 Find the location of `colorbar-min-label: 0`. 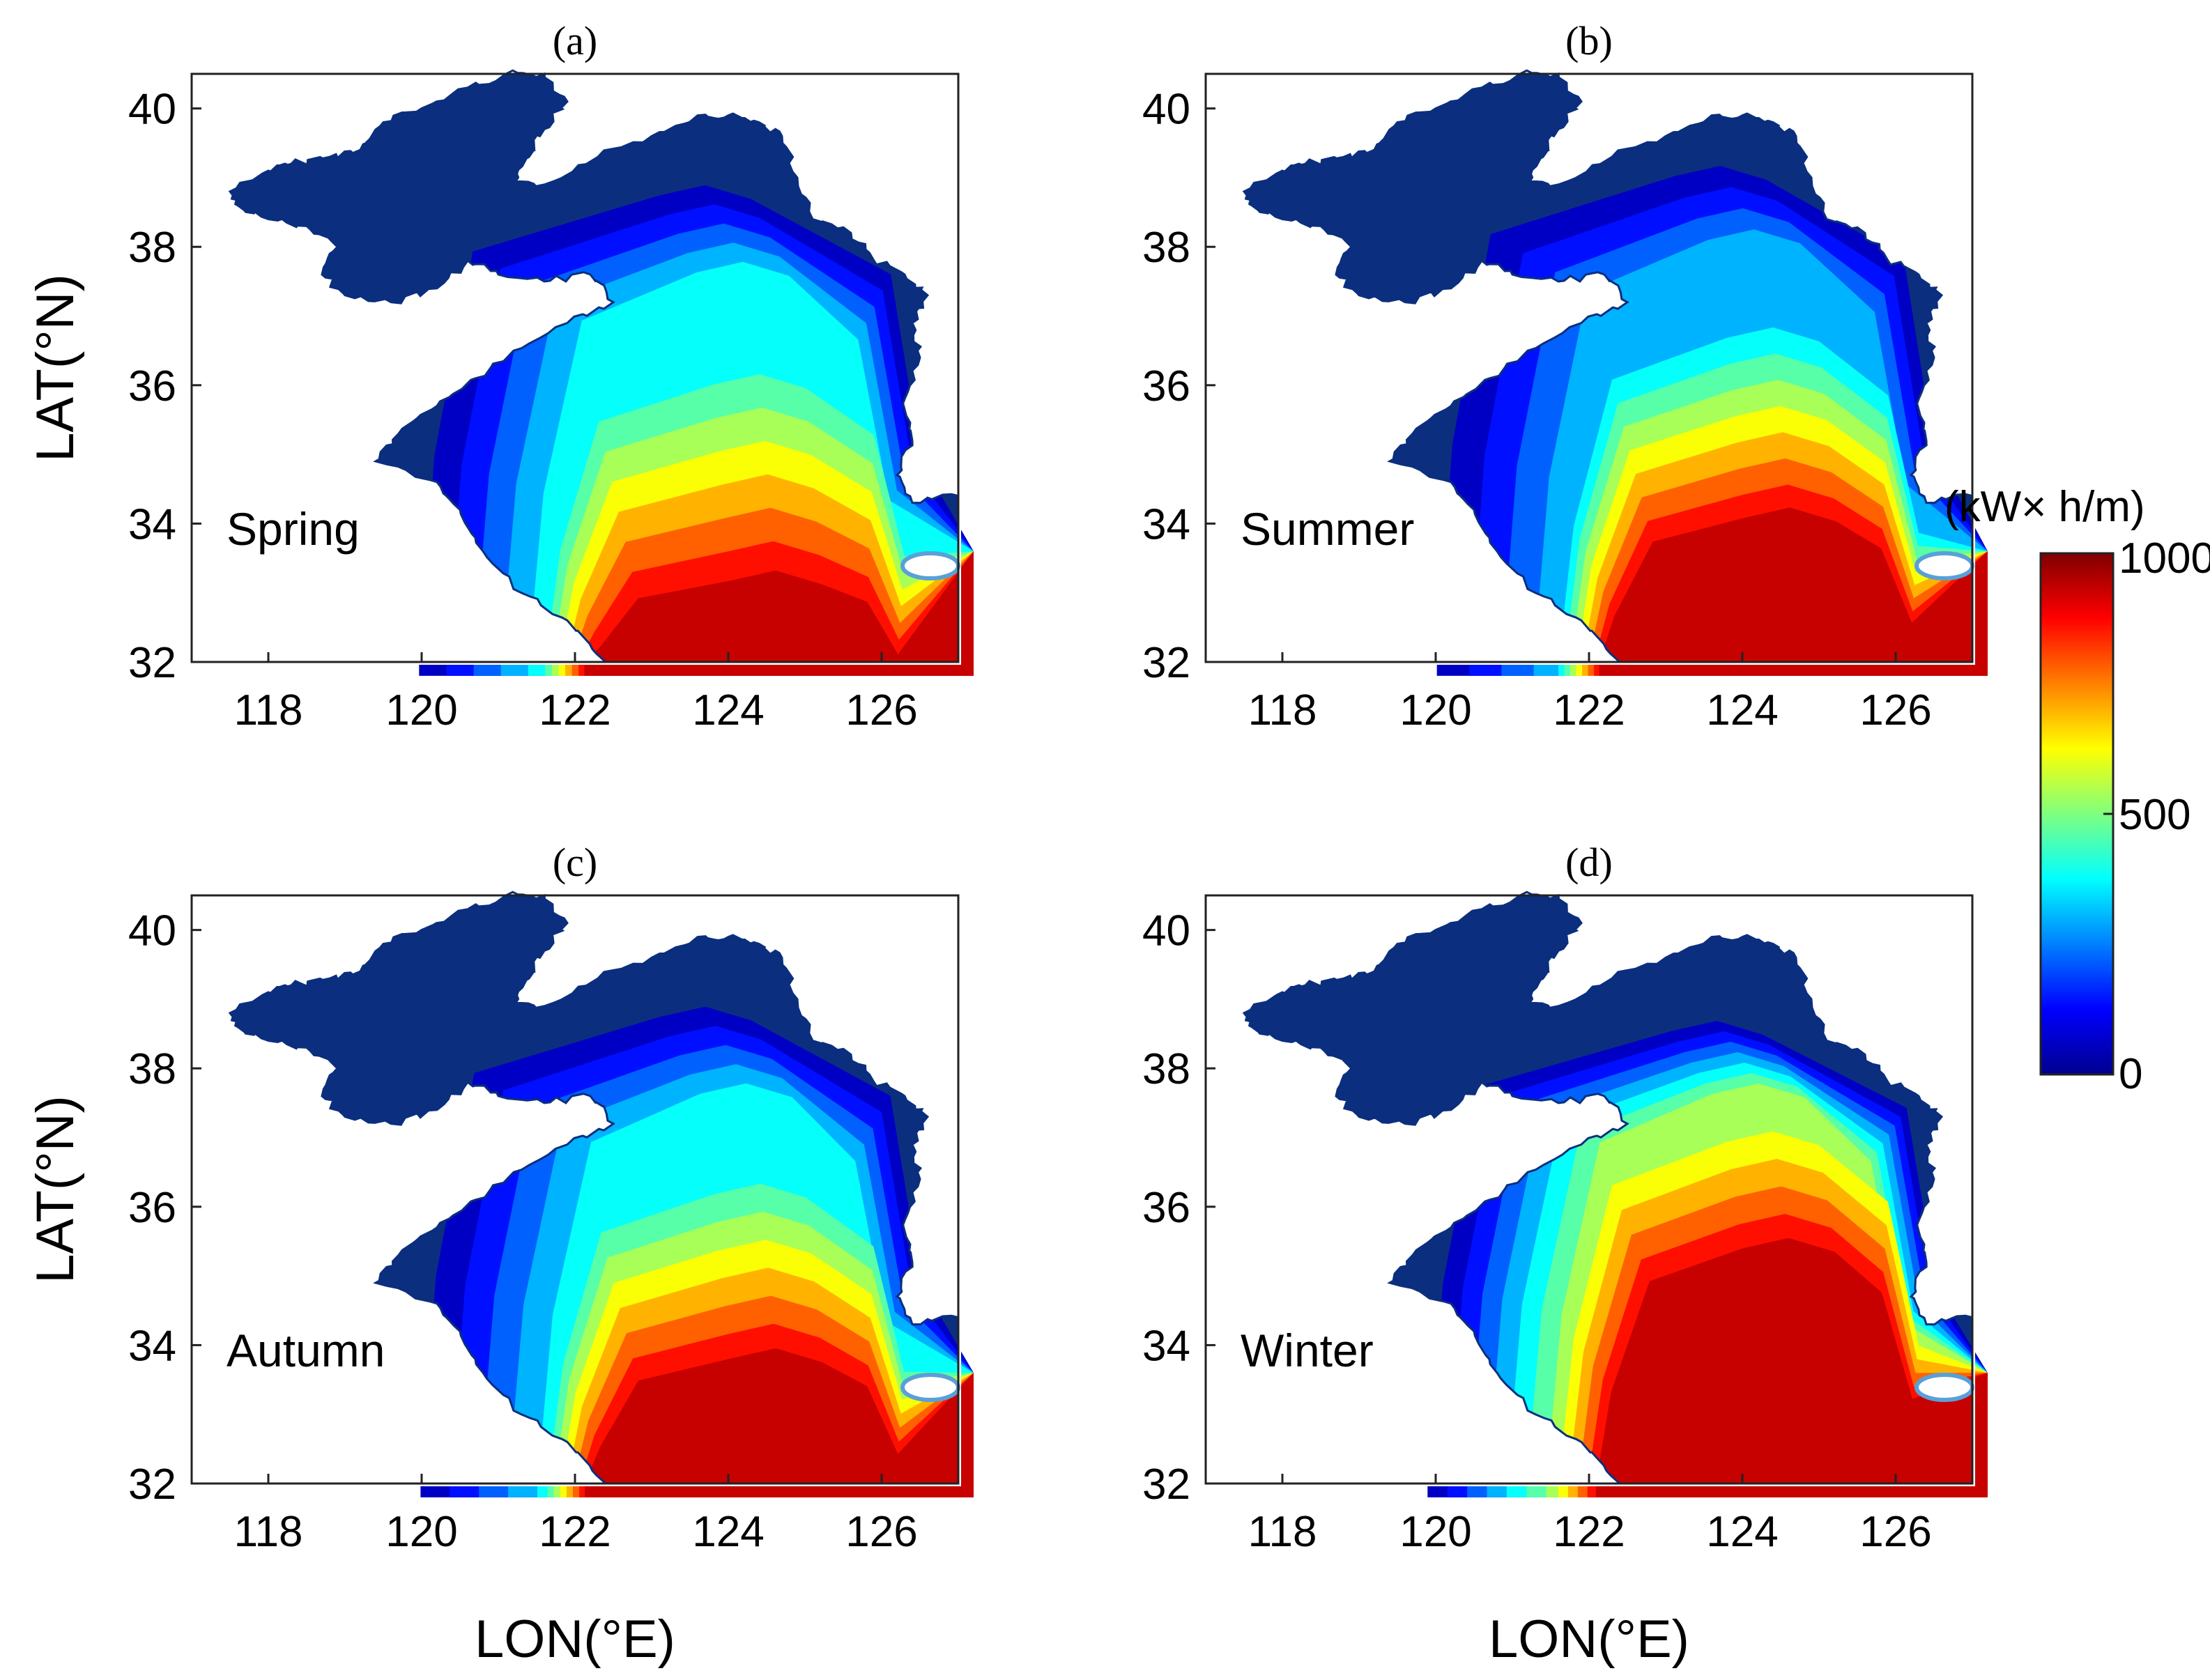

colorbar-min-label: 0 is located at coordinates (2130, 1074).